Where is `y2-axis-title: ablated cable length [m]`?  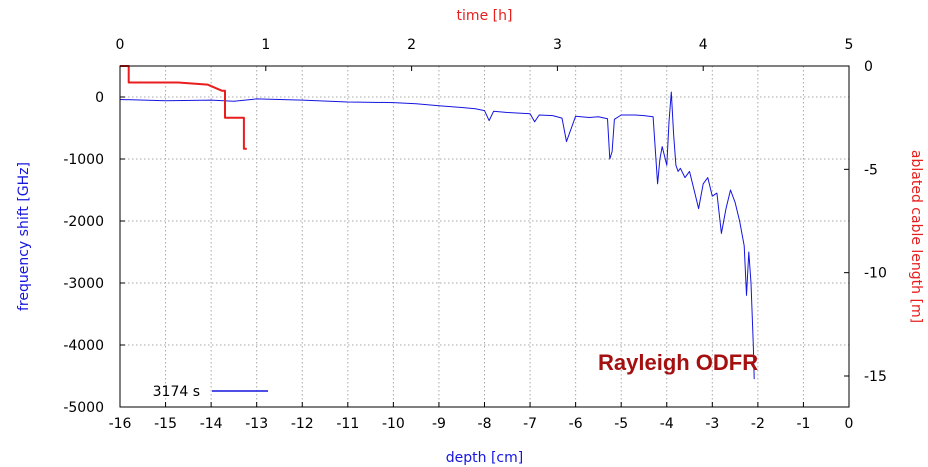
y2-axis-title: ablated cable length [m] is located at coordinates (916, 236).